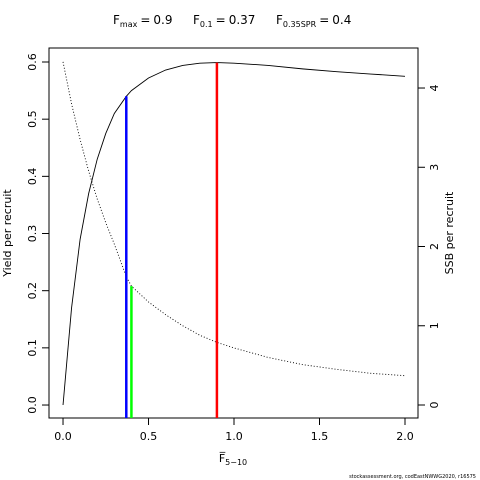 This screenshot has height=480, width=480. What do you see at coordinates (222, 458) in the screenshot?
I see `x-axis-label-main: F̅` at bounding box center [222, 458].